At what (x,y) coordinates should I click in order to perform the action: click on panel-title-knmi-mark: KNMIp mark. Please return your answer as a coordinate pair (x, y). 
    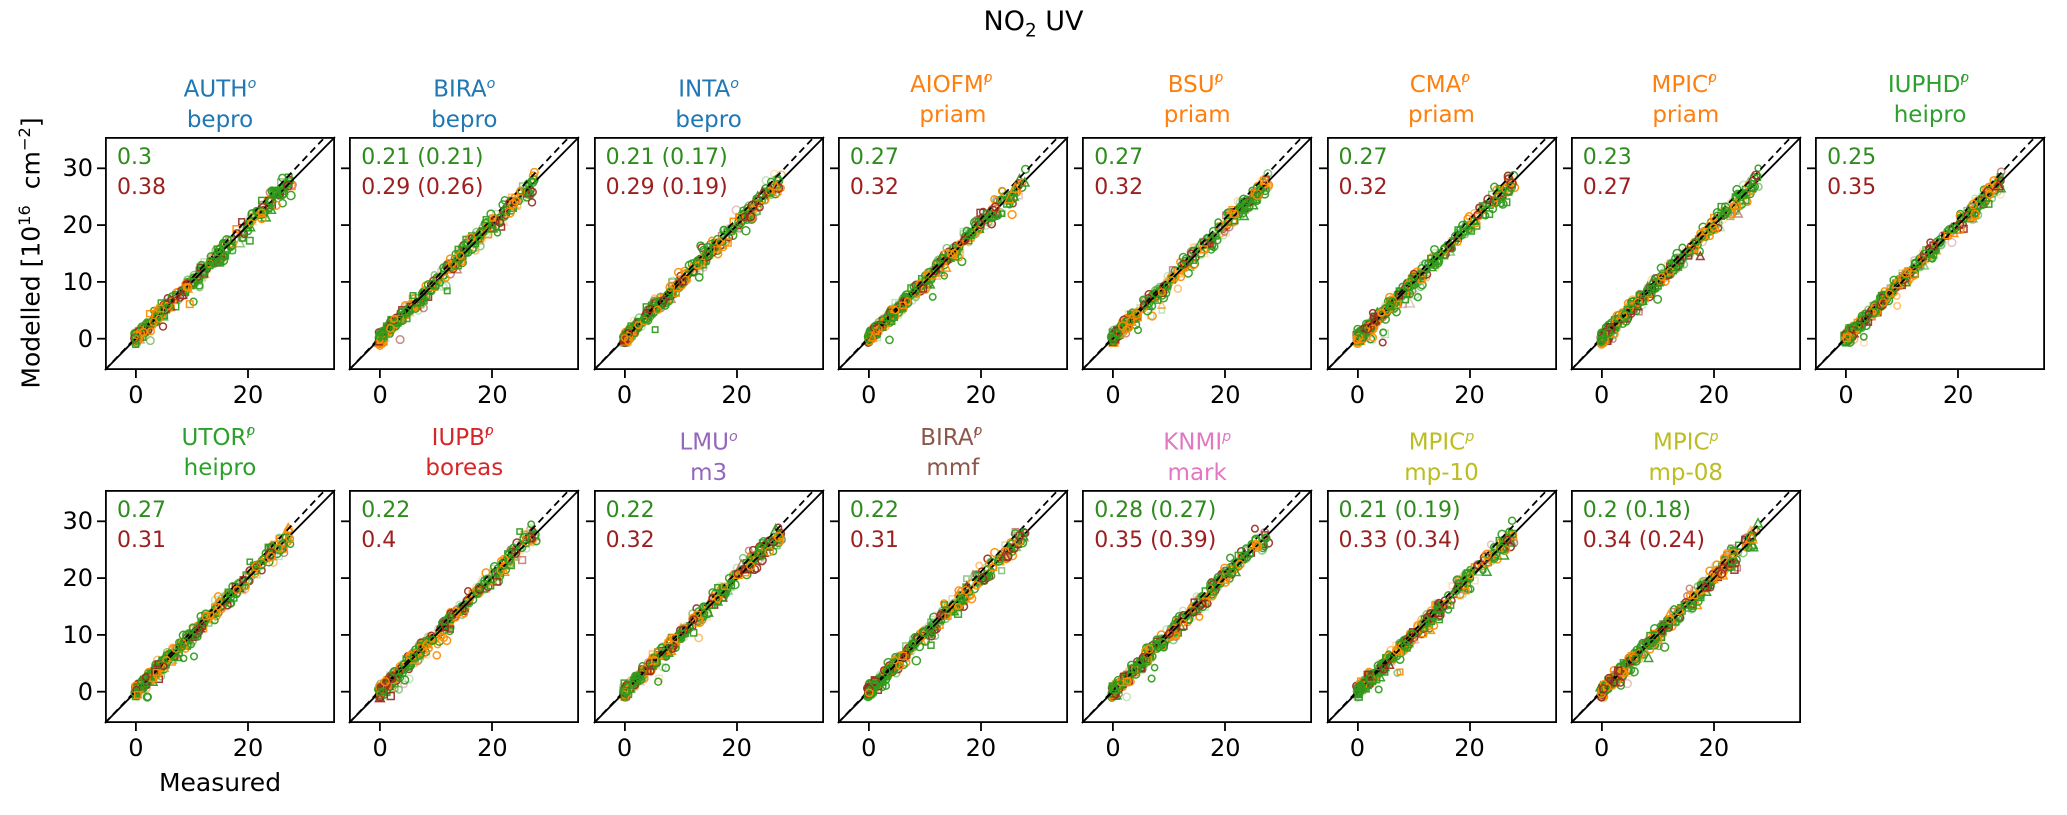
    Looking at the image, I should click on (1197, 455).